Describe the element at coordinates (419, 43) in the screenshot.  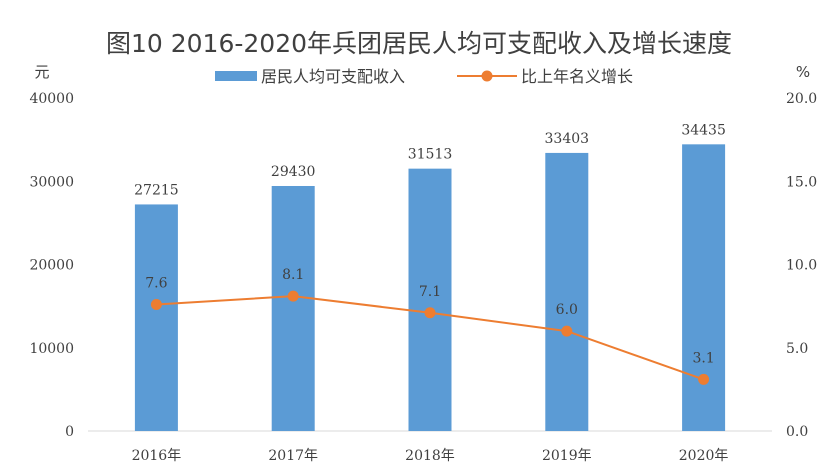
I see `chart-title: 图10 2016-2020年兵团居民人均可支配收入及增长速度` at that location.